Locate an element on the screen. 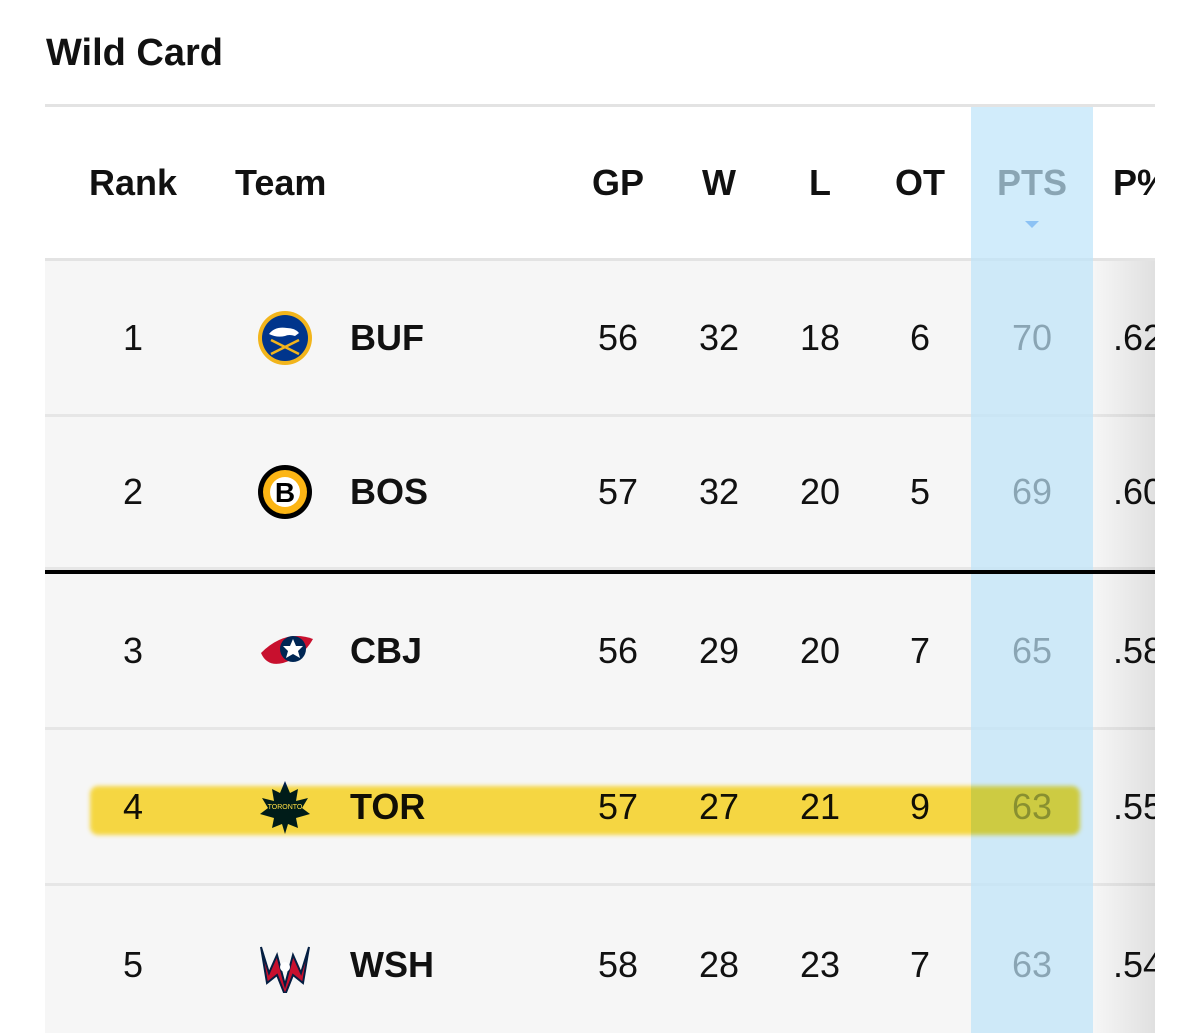 Image resolution: width=1200 pixels, height=1033 pixels. team-logo: B is located at coordinates (285, 492).